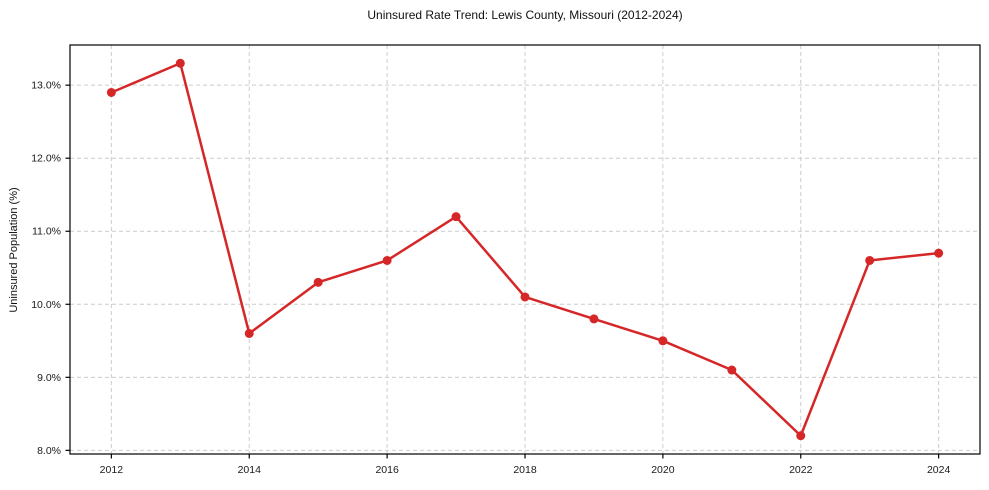  I want to click on x-tick-label: 2012, so click(112, 470).